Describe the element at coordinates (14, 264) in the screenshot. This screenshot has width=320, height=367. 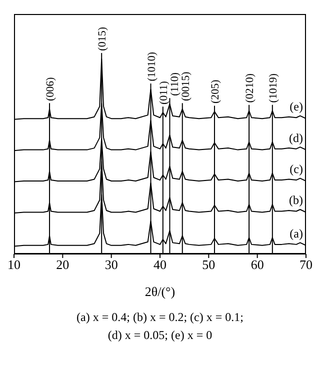
I see `x-tick-label: 10` at that location.